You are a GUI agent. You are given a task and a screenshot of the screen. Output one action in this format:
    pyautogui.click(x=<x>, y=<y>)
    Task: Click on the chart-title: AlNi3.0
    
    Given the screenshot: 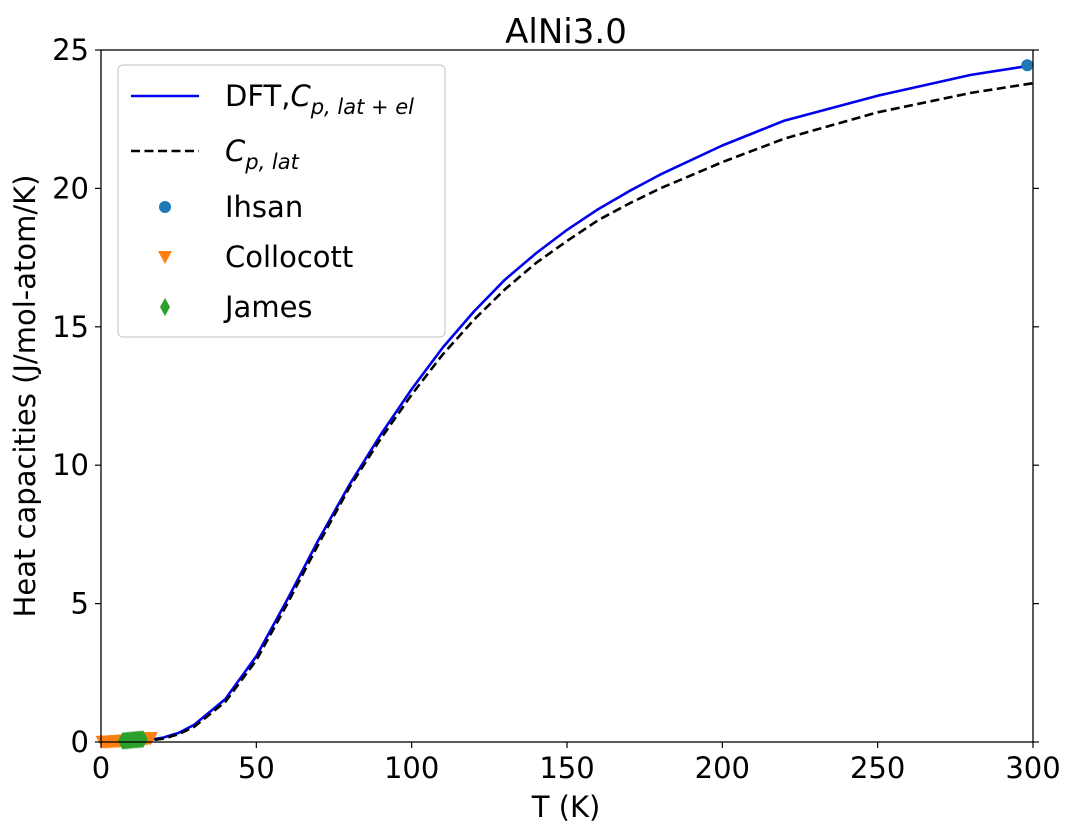 What is the action you would take?
    pyautogui.click(x=566, y=32)
    